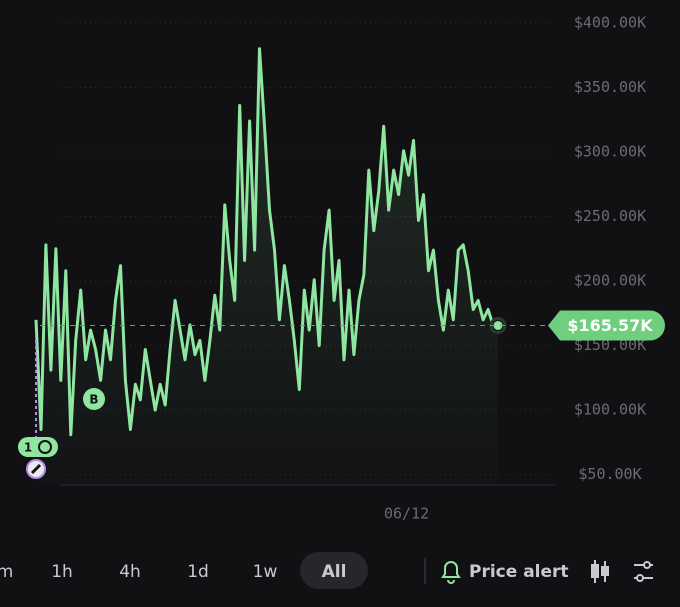  I want to click on settings-icon, so click(643, 571).